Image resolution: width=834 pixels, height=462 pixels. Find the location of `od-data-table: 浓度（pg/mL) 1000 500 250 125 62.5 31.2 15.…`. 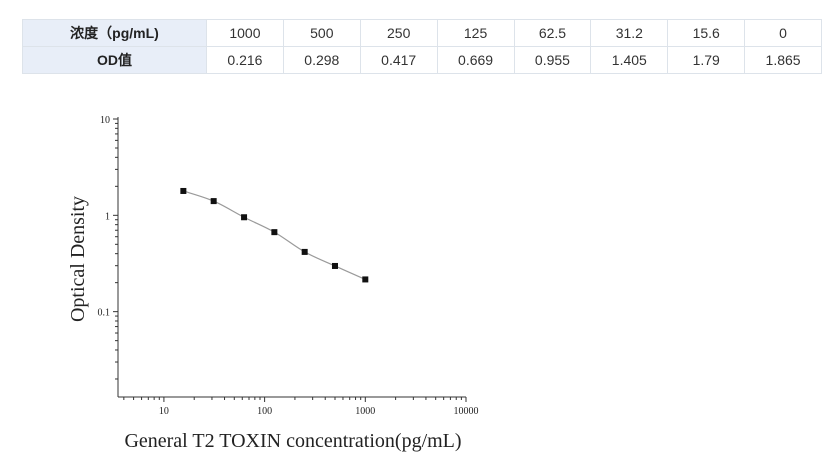

od-data-table: 浓度（pg/mL) 1000 500 250 125 62.5 31.2 15.… is located at coordinates (422, 46).